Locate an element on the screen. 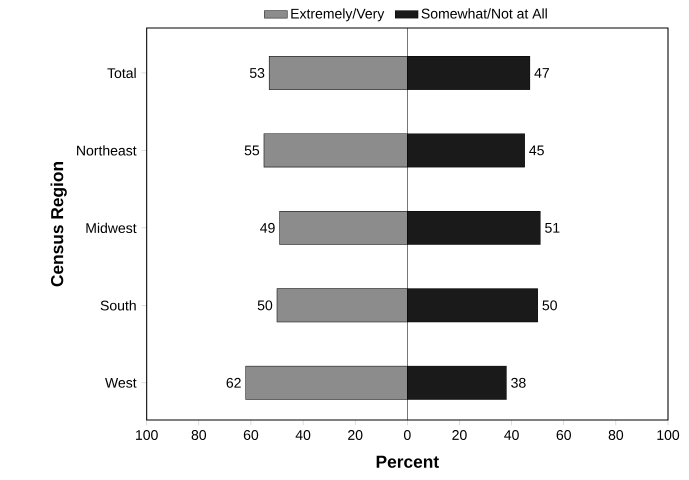  data-label: 51 is located at coordinates (552, 228).